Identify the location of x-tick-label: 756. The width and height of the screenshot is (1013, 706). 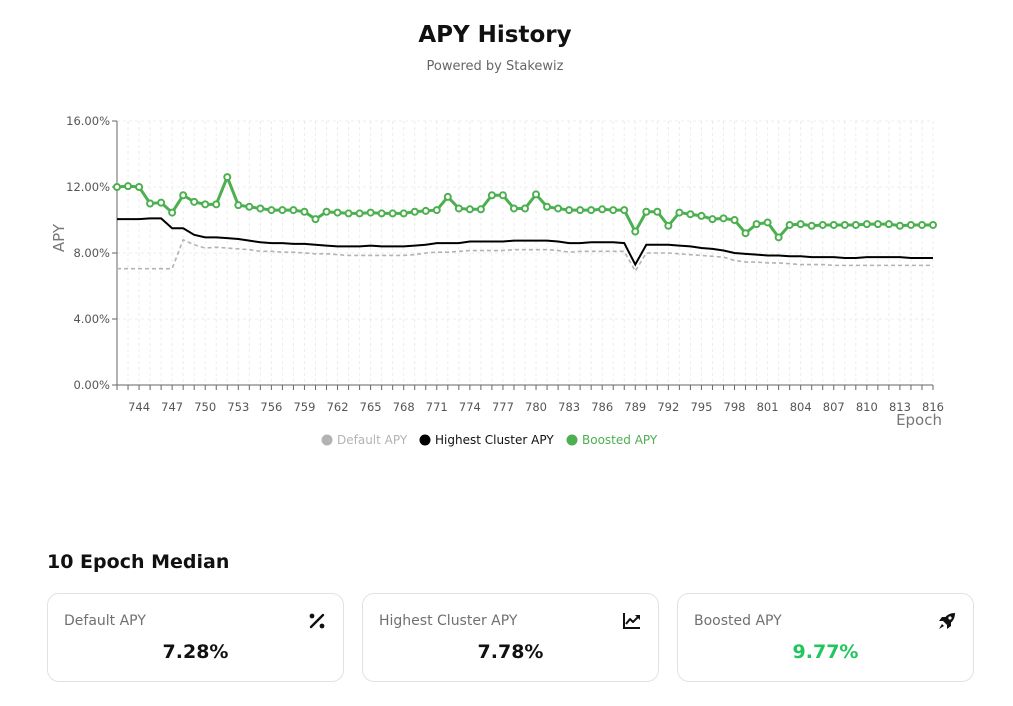
(271, 407).